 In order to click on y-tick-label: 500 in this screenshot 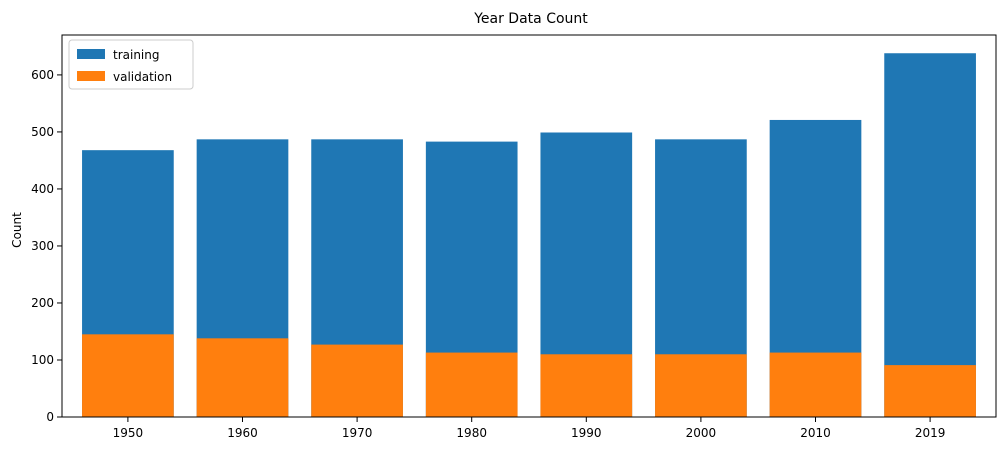, I will do `click(42, 132)`.